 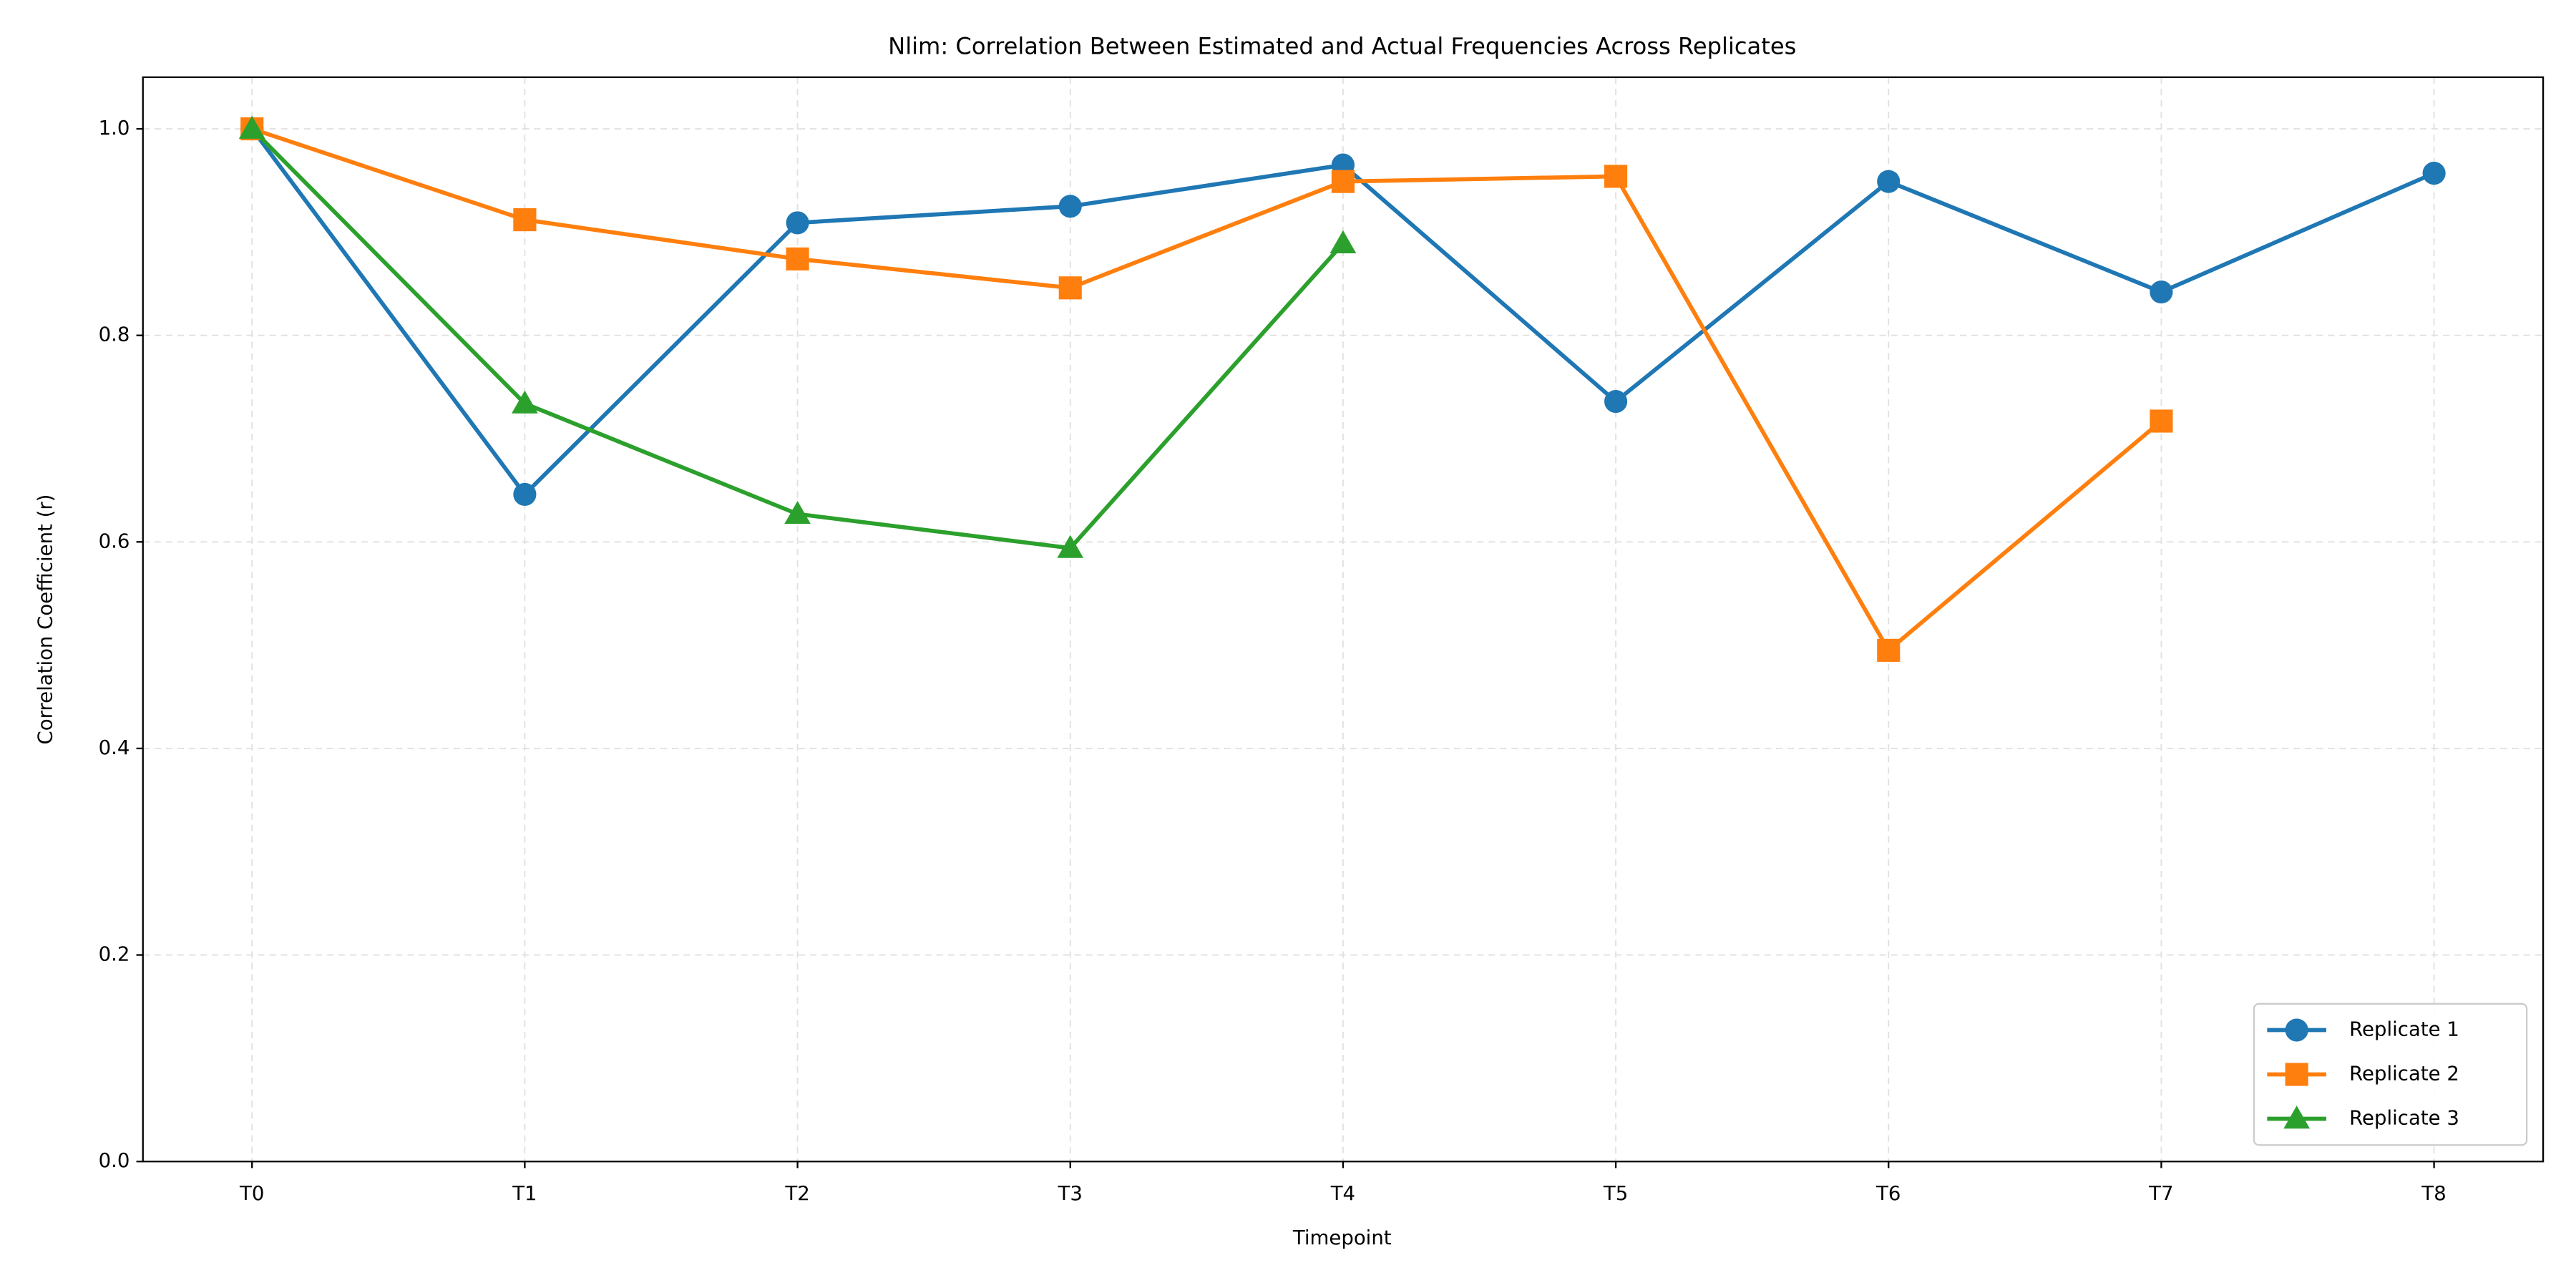 I want to click on legend-label: Replicate 1, so click(x=2404, y=1029).